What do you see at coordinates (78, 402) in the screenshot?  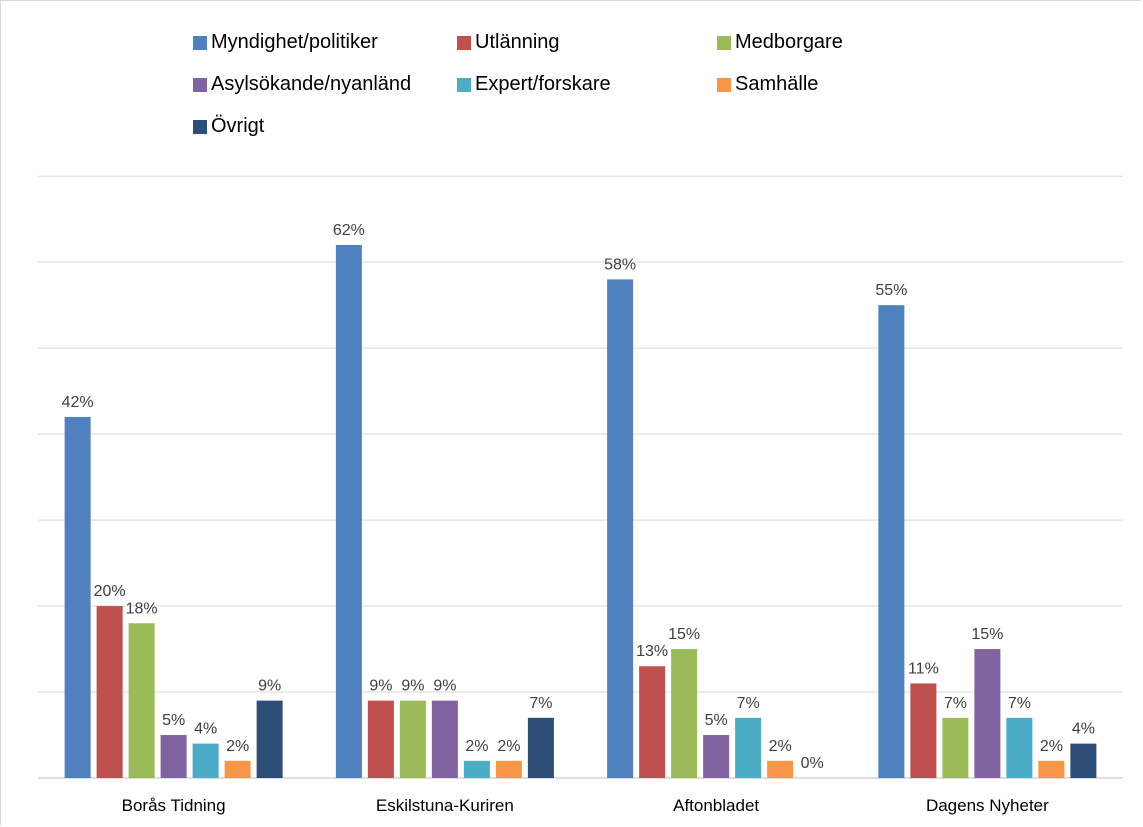 I see `data-label: 42%` at bounding box center [78, 402].